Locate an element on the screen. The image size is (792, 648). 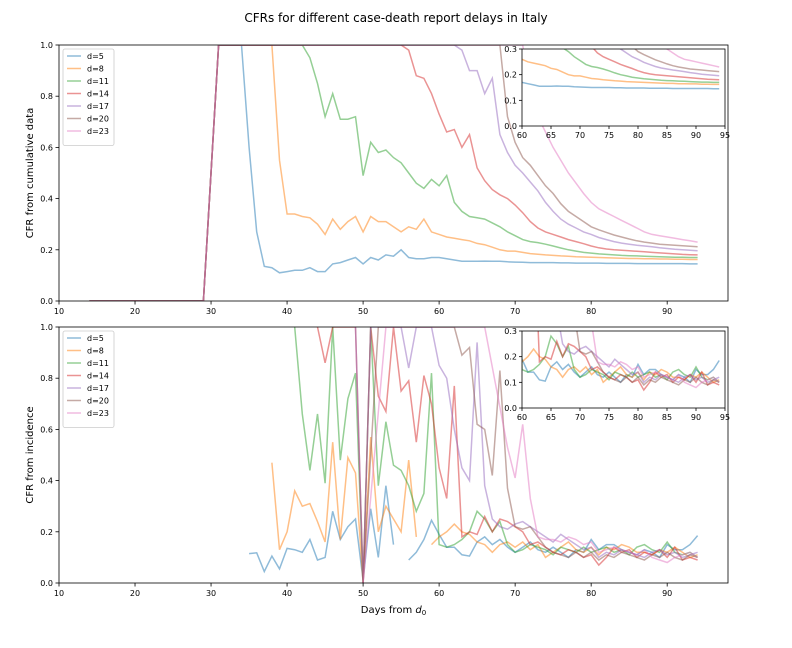
y-axis-label: CFR from incidence is located at coordinates (30, 454).